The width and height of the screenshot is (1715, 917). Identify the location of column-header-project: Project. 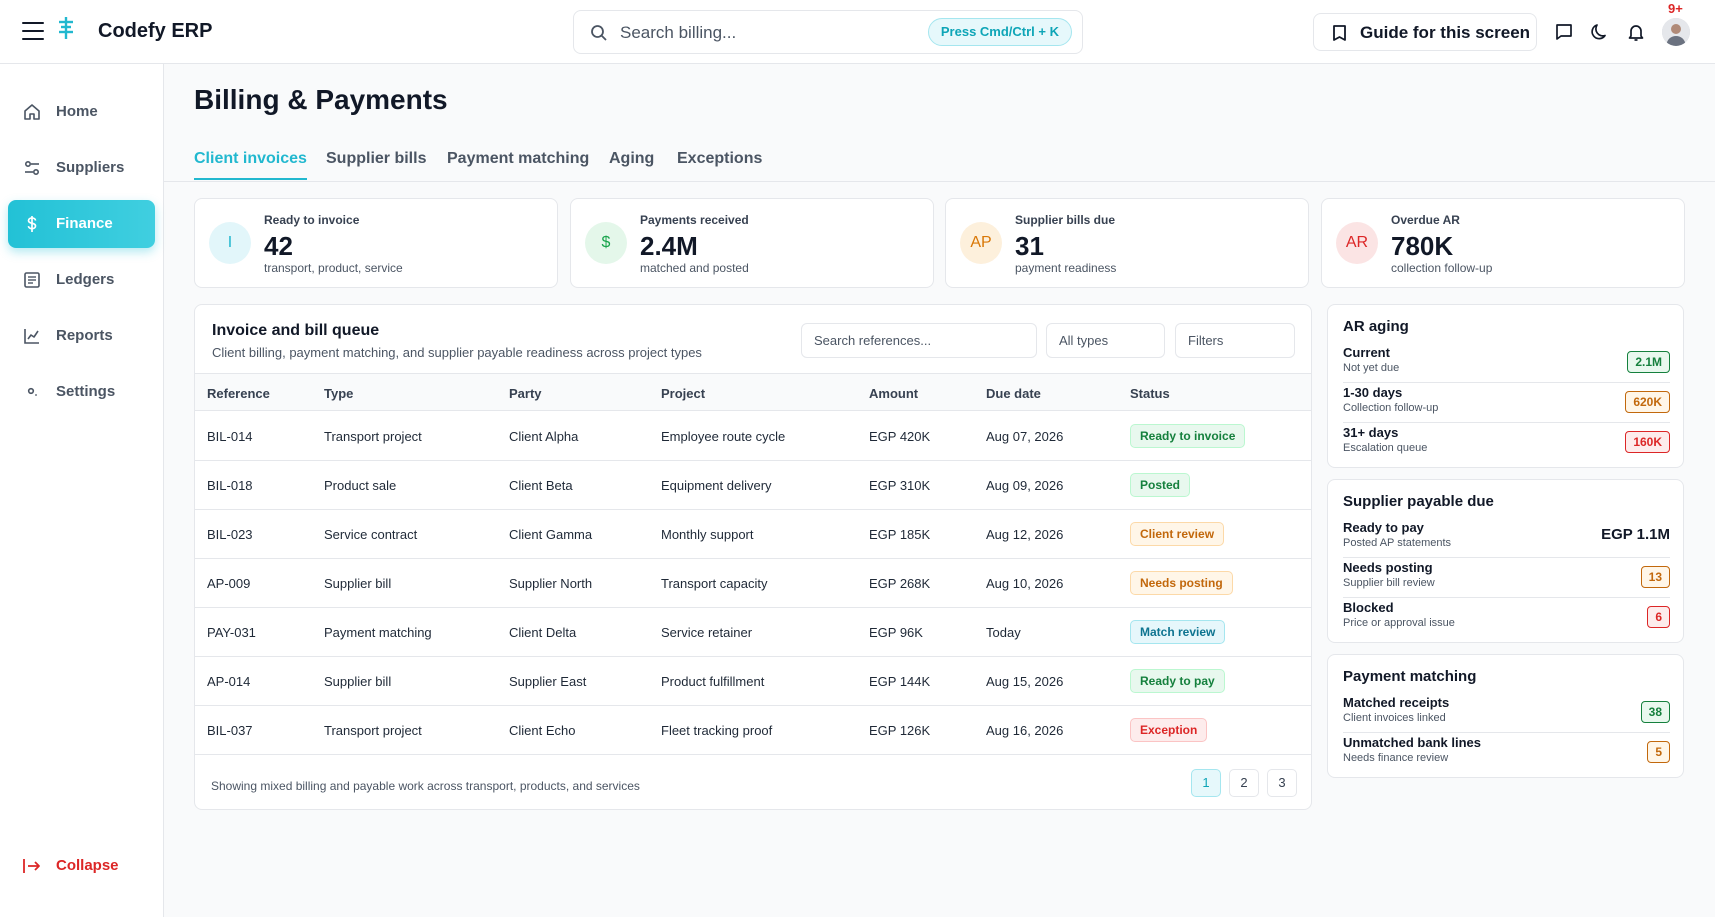
(683, 393).